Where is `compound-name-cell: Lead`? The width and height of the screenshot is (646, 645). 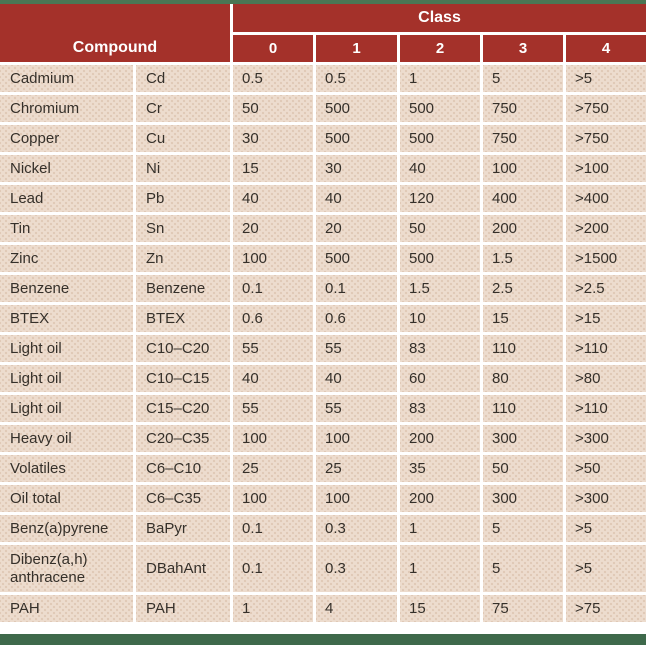 compound-name-cell: Lead is located at coordinates (66, 198).